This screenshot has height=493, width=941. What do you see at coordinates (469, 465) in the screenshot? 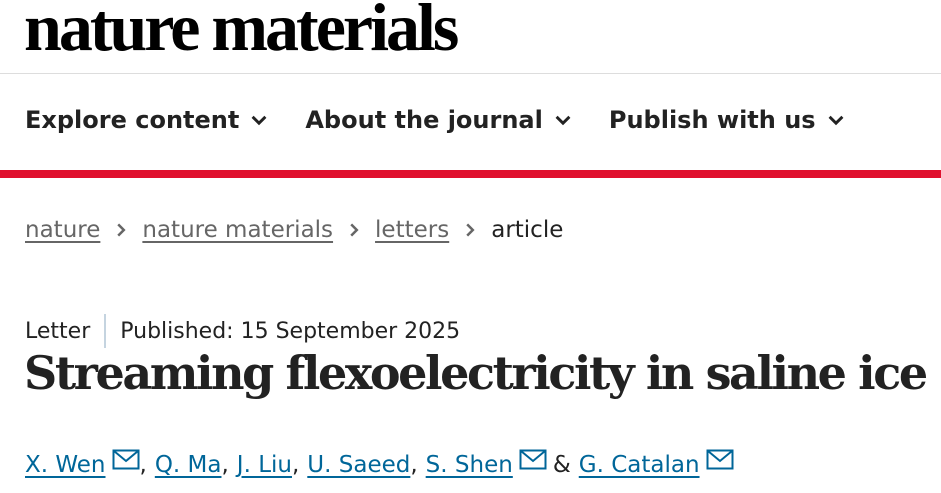
I see `author-link: S. Shen` at bounding box center [469, 465].